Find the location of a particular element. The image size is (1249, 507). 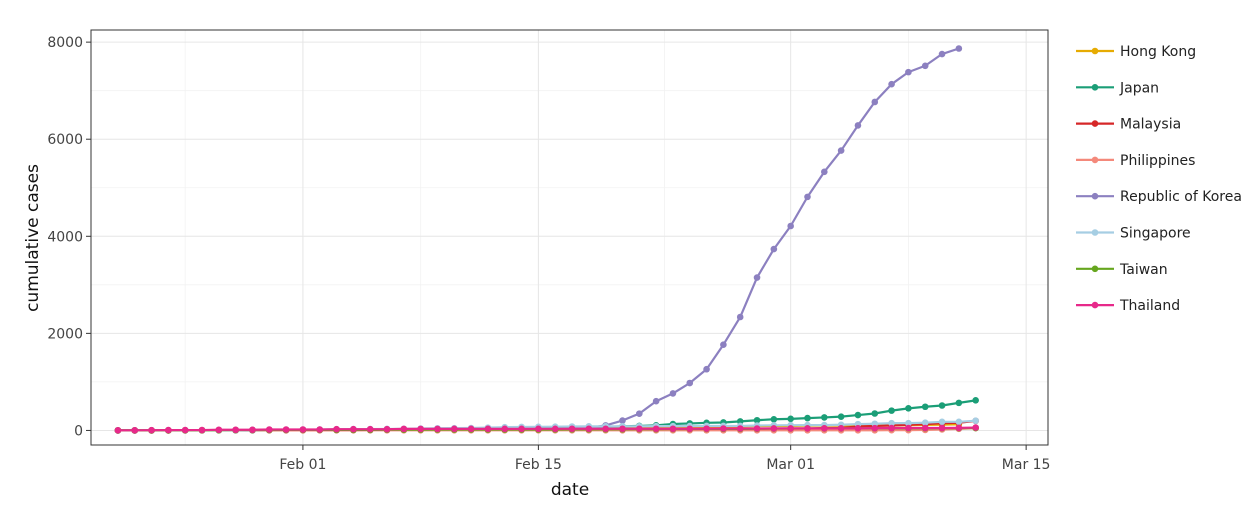

legend-label: Thailand is located at coordinates (1149, 306).